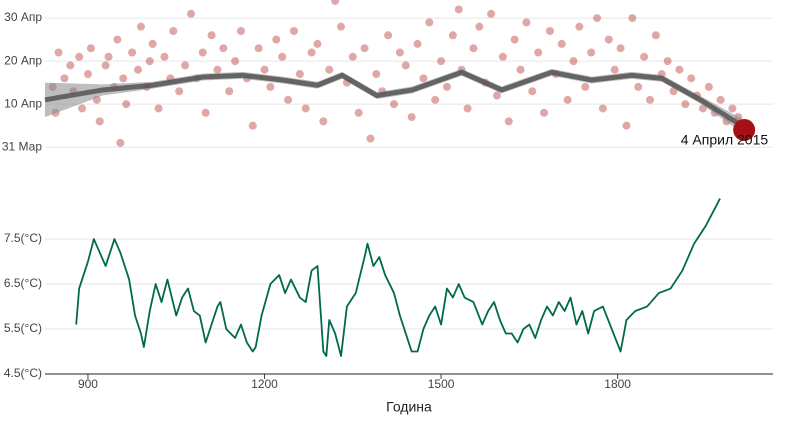 The height and width of the screenshot is (422, 789). What do you see at coordinates (617, 384) in the screenshot?
I see `x-tick-label: 1800` at bounding box center [617, 384].